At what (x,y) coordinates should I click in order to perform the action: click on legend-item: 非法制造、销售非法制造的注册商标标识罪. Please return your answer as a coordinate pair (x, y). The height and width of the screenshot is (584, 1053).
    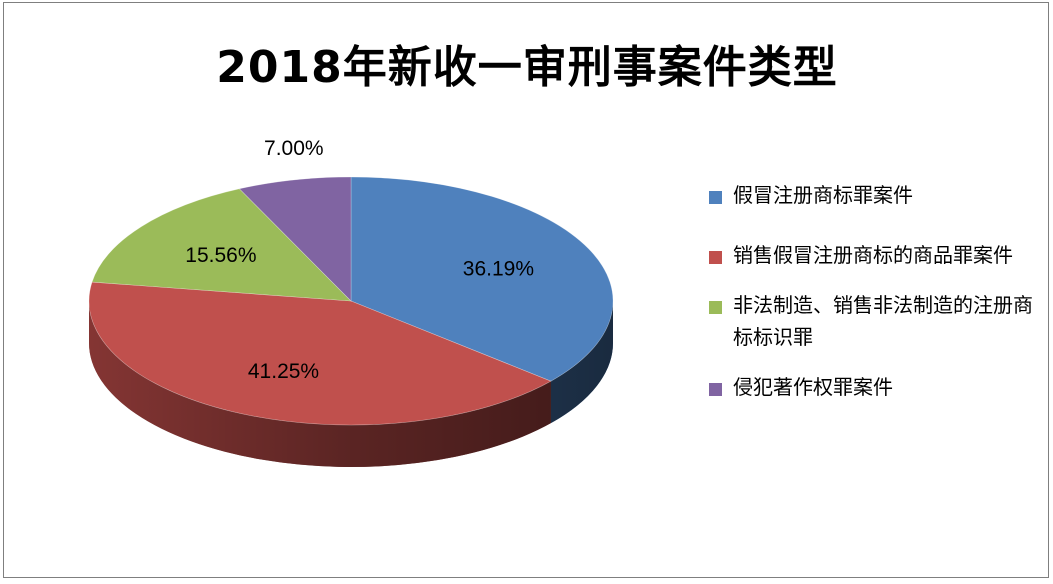
    Looking at the image, I should click on (874, 321).